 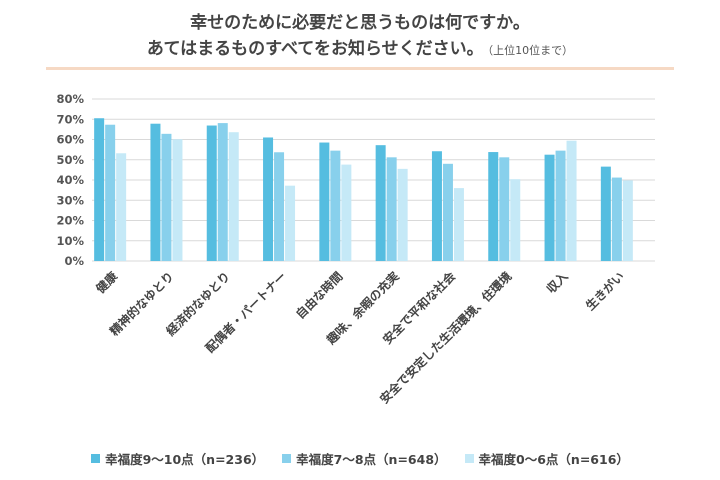 What do you see at coordinates (318, 295) in the screenshot?
I see `x-tick-label: 自由な時間` at bounding box center [318, 295].